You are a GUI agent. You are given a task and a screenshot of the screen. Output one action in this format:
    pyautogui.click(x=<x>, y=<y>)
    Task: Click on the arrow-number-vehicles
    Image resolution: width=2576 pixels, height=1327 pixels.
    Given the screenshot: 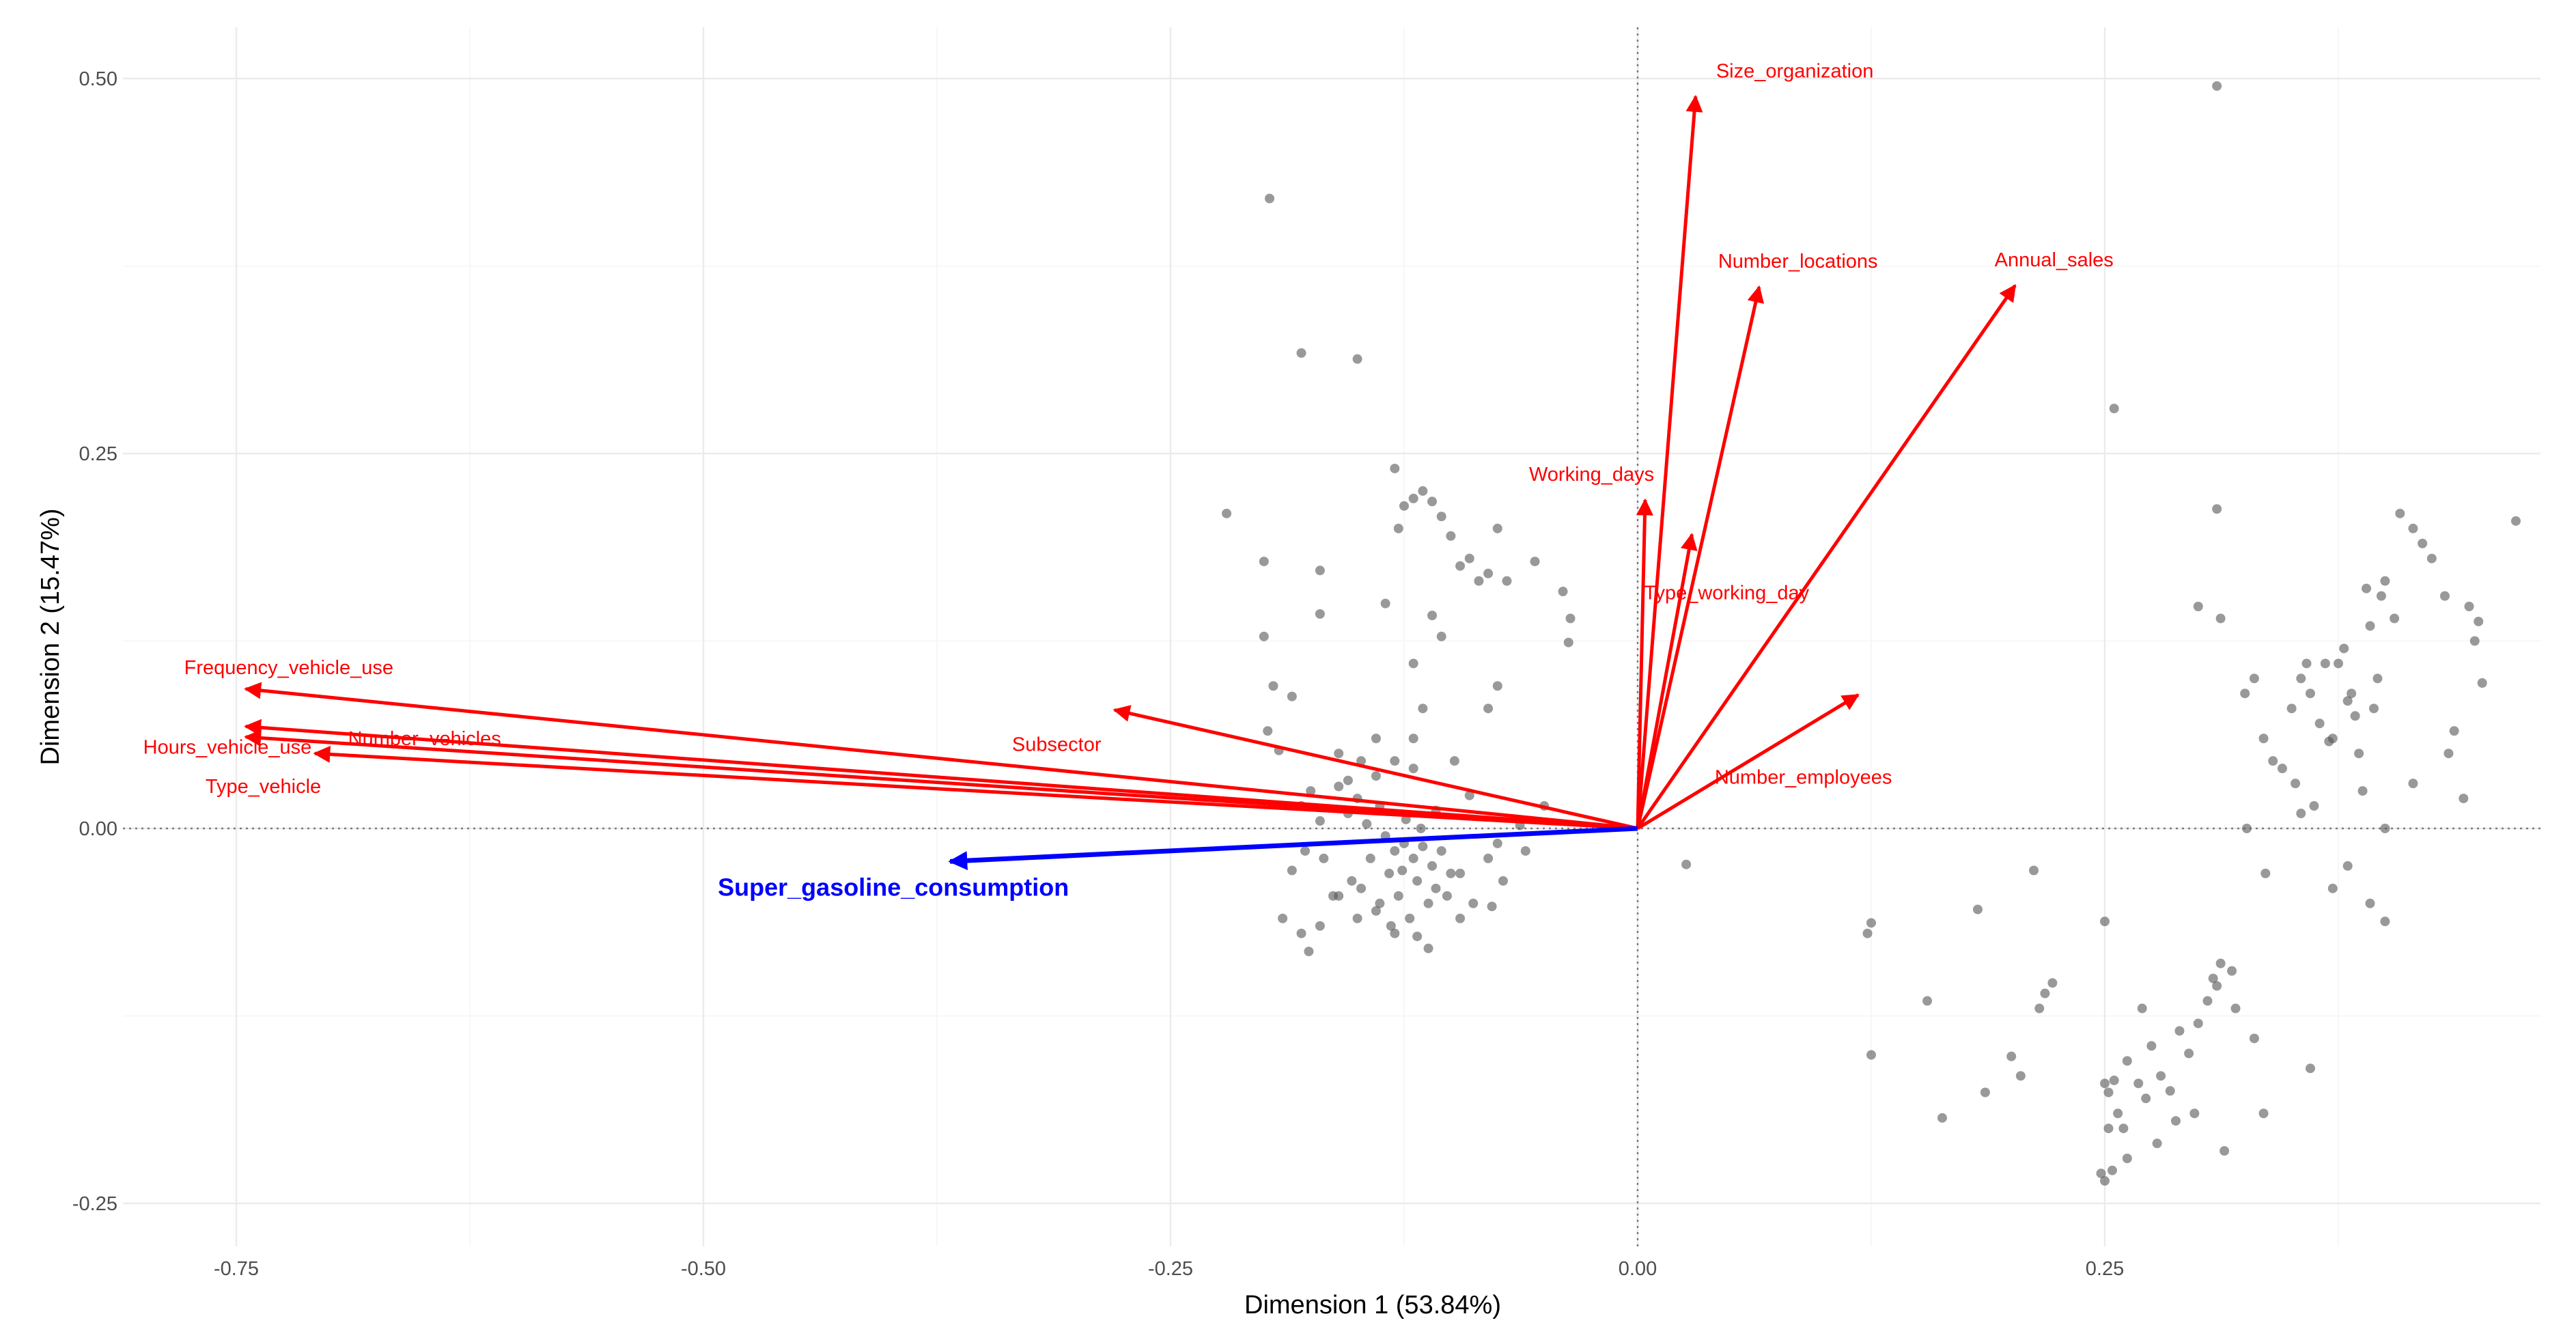 What is the action you would take?
    pyautogui.click(x=941, y=779)
    